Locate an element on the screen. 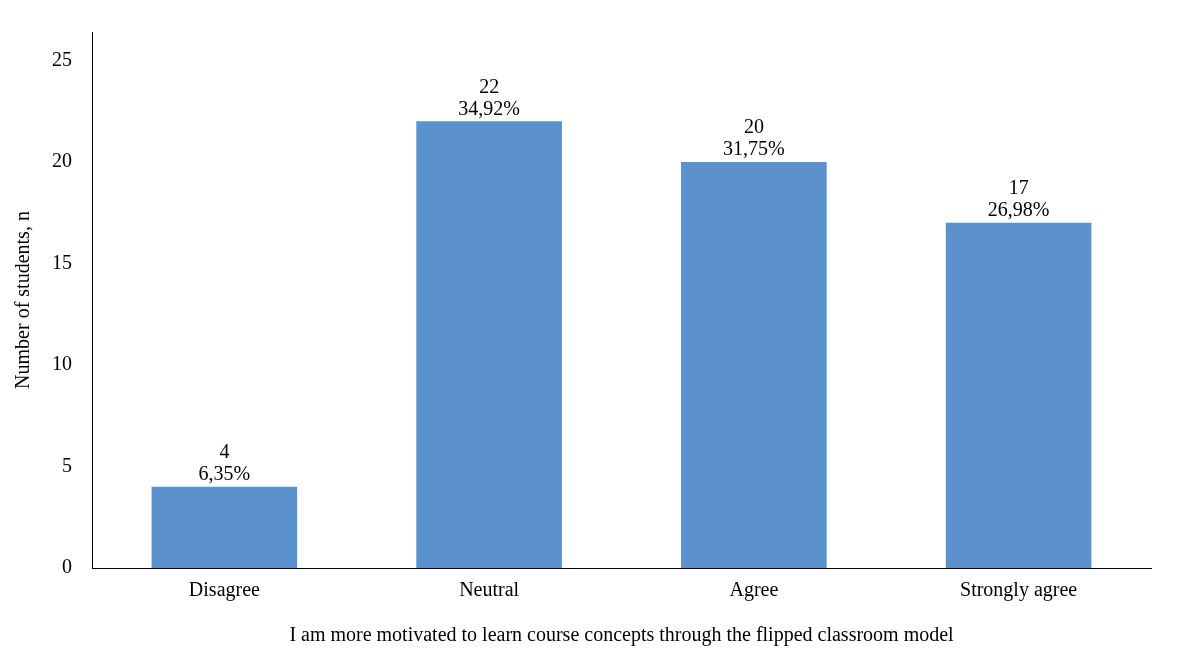  x-tick-label: Strongly agree is located at coordinates (1019, 590).